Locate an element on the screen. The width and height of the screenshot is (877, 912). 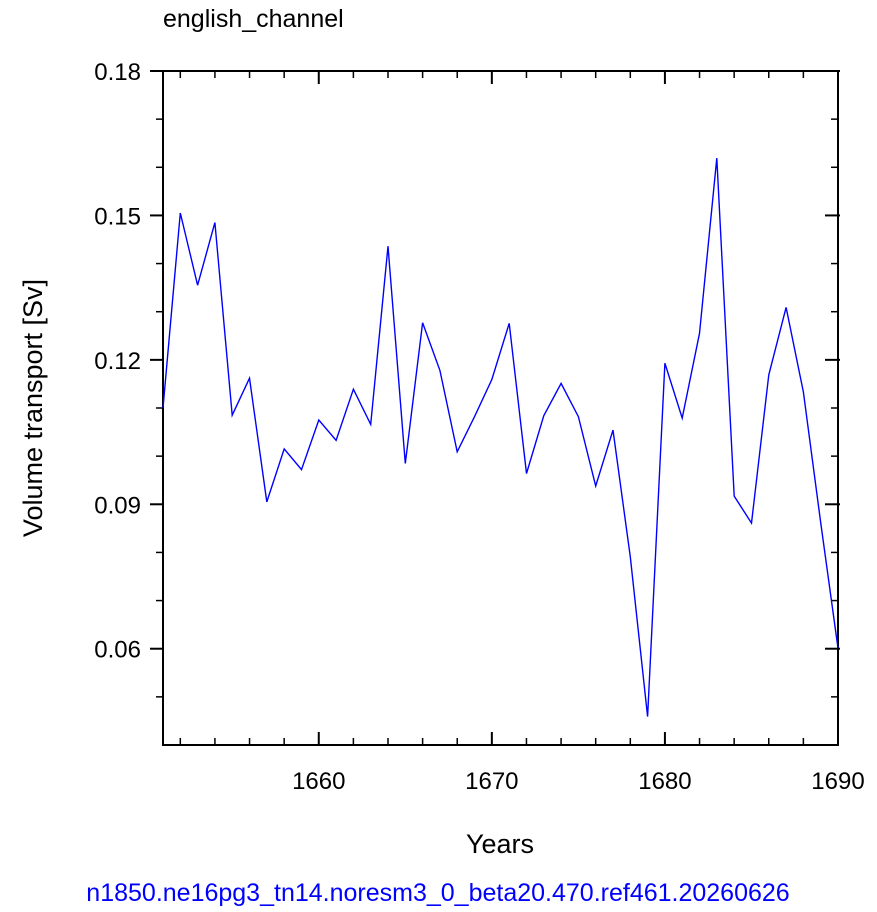
x-tick-label: 1680 is located at coordinates (664, 781).